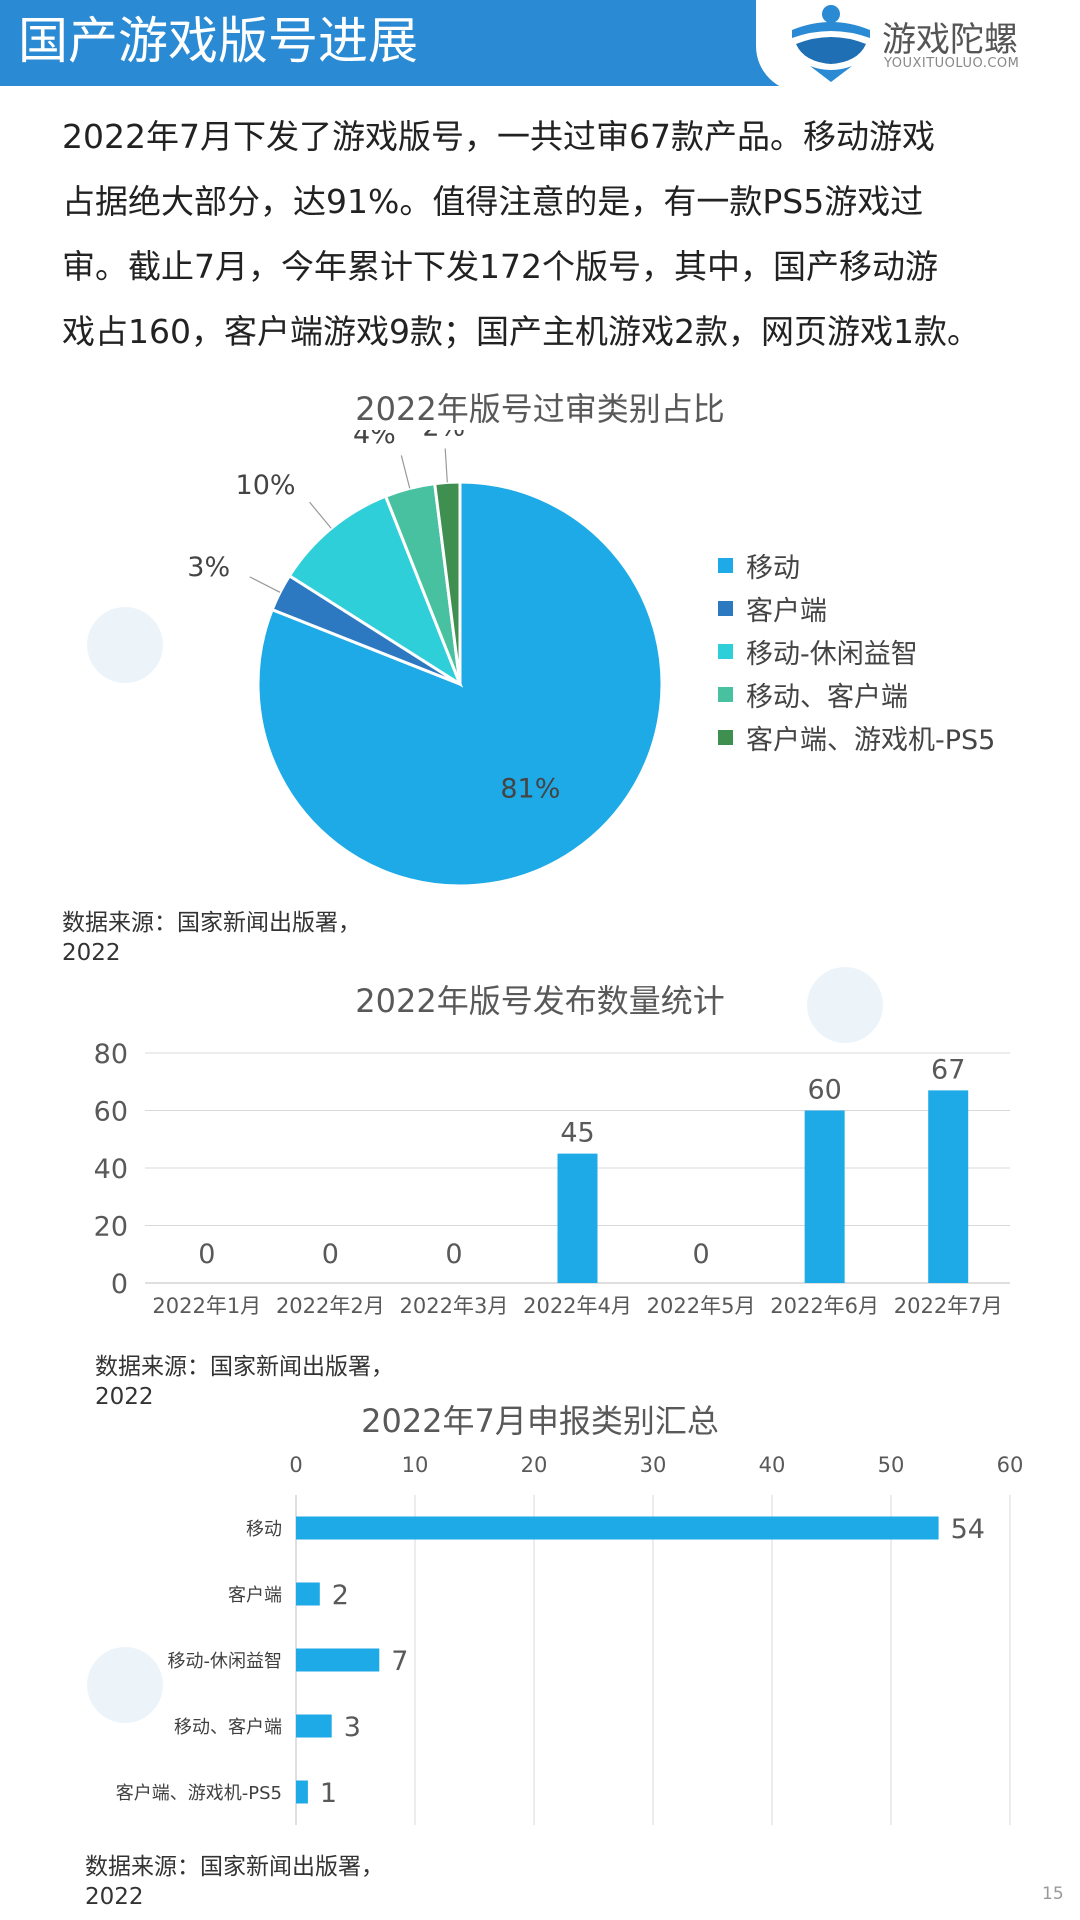 The width and height of the screenshot is (1080, 1920). What do you see at coordinates (111, 1227) in the screenshot?
I see `y-tick-label: 20` at bounding box center [111, 1227].